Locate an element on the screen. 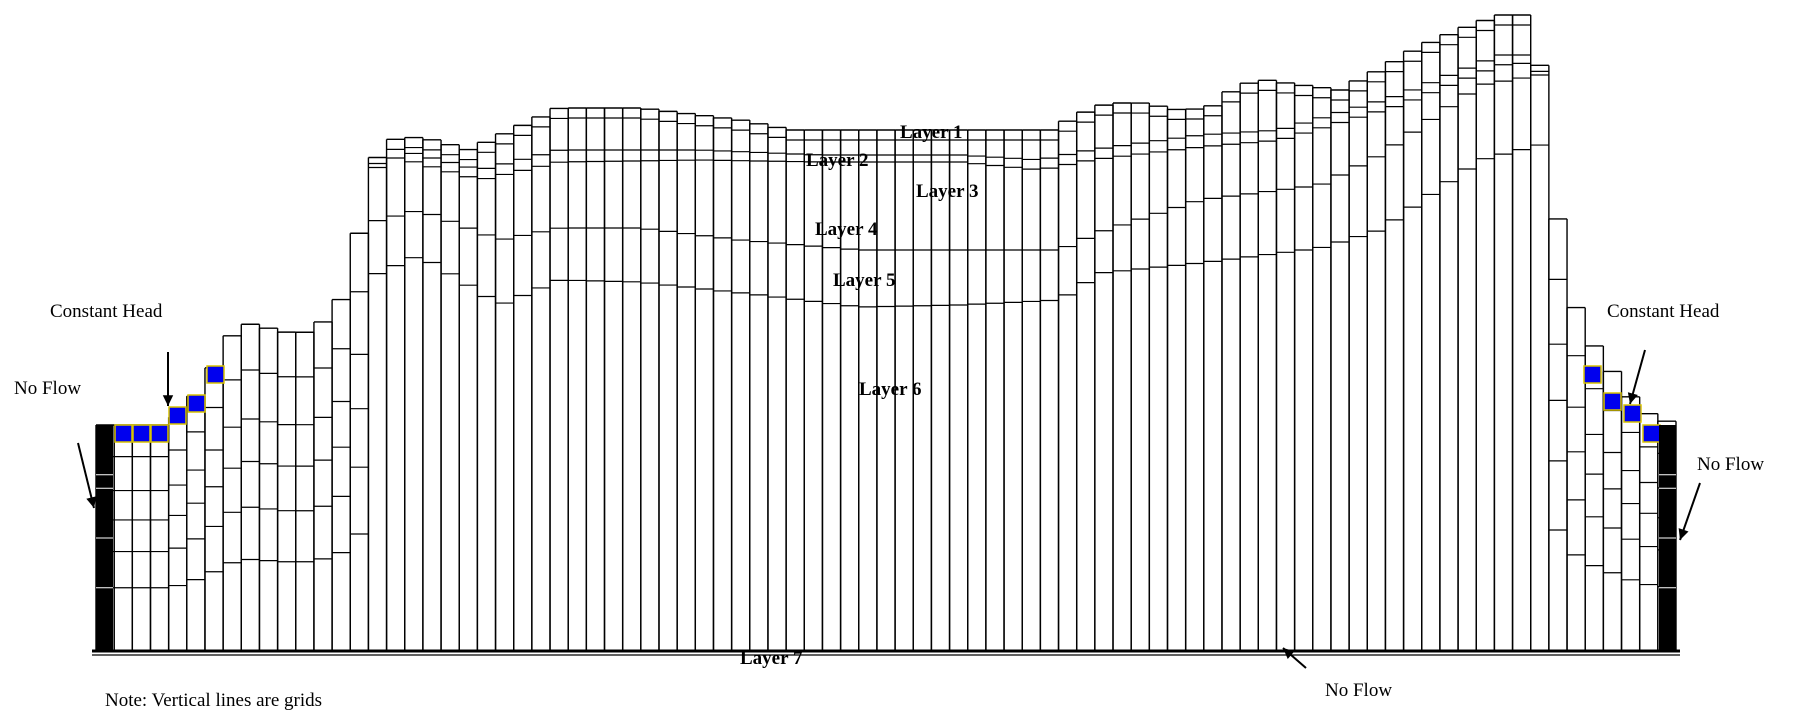 This screenshot has width=1797, height=715. note-text: Note: Vertical lines are grids is located at coordinates (213, 700).